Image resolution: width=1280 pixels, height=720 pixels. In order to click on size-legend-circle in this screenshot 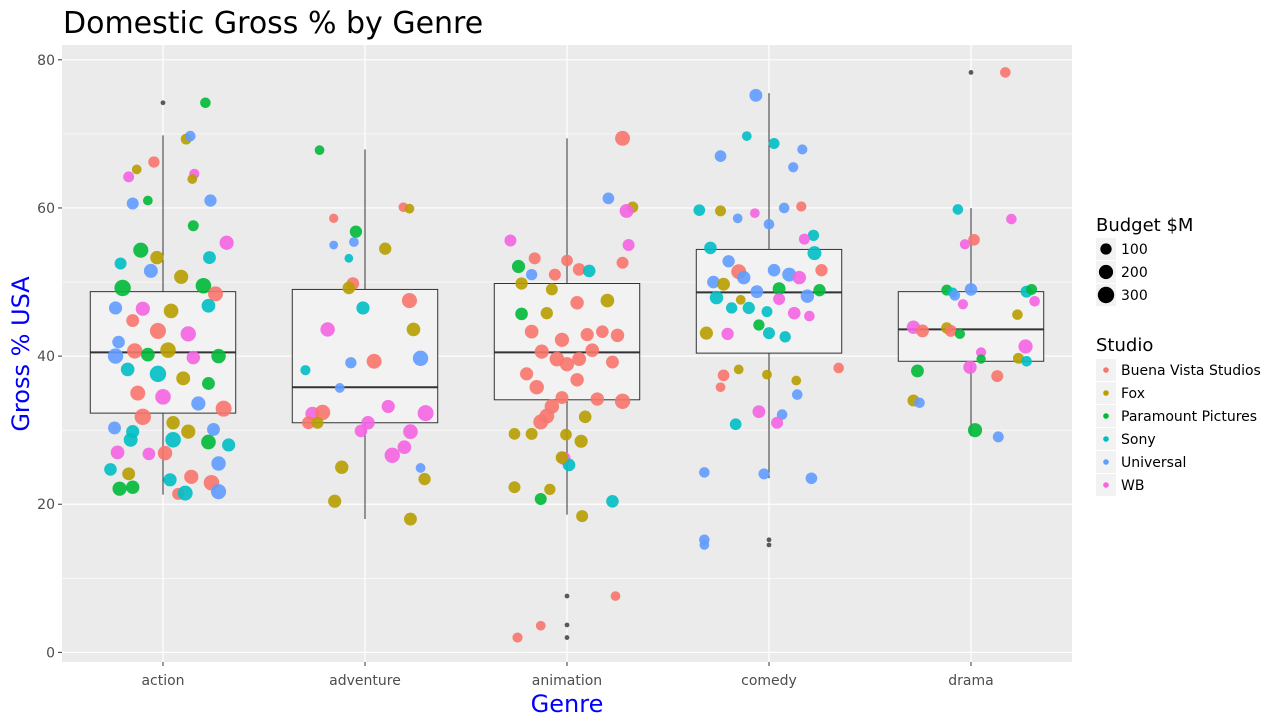, I will do `click(1106, 272)`.